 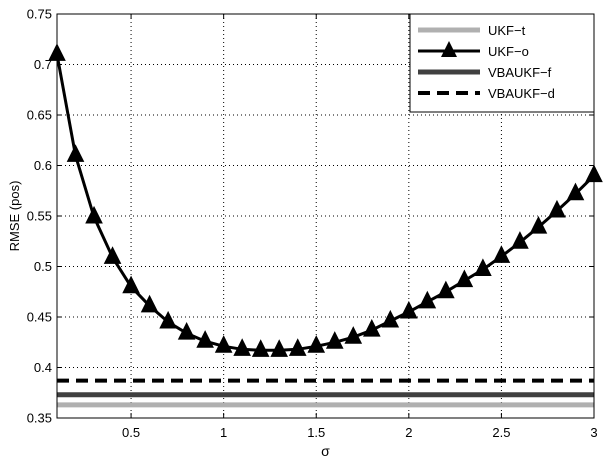 What do you see at coordinates (39, 317) in the screenshot?
I see `y-tick-label: 0.45` at bounding box center [39, 317].